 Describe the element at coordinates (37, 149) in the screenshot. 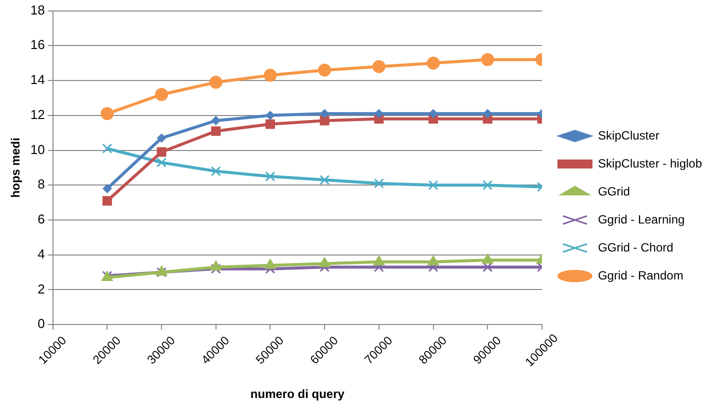

I see `y-tick-label: 10` at that location.